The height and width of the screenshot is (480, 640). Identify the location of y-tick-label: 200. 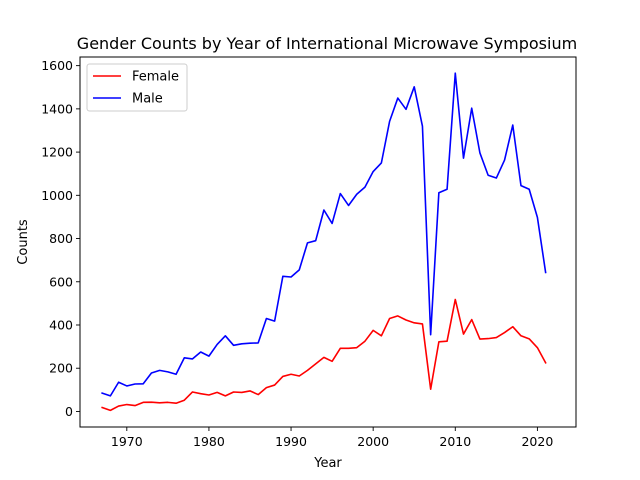
(61, 368).